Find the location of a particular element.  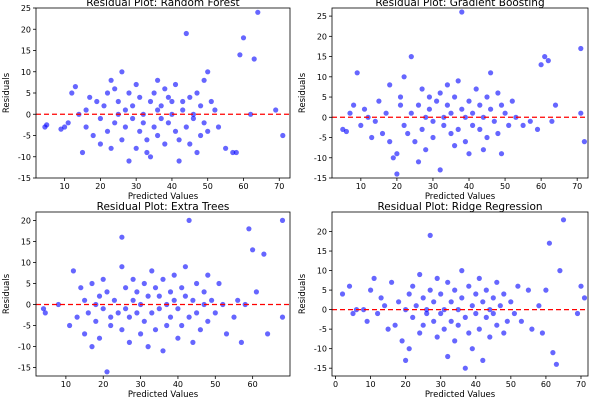

y-tick-label: 5 is located at coordinates (28, 283).